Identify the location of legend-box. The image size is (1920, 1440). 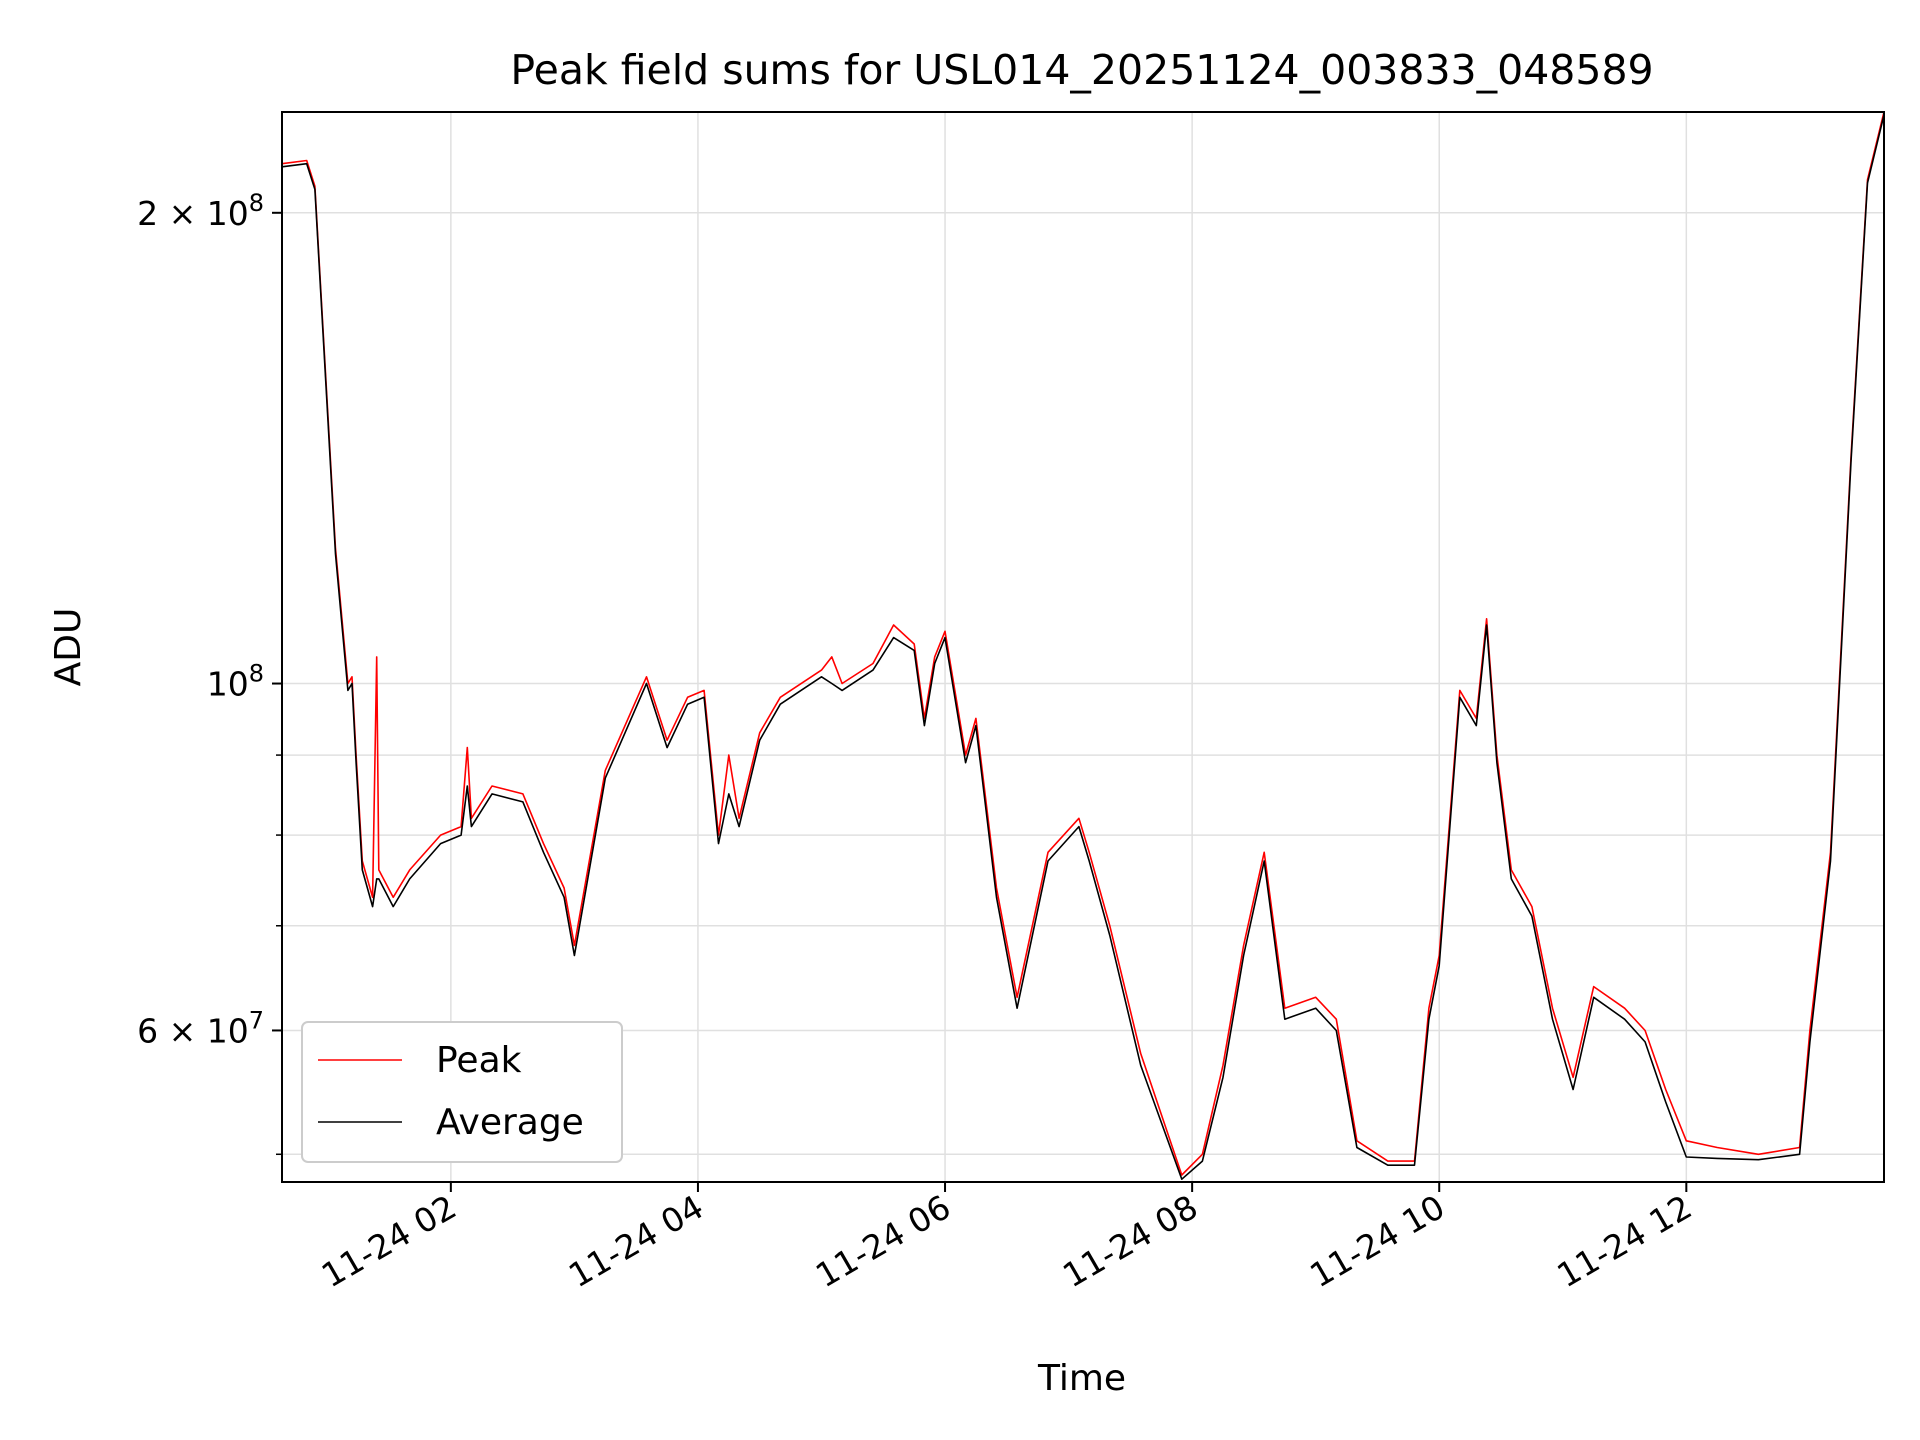
(462, 1092).